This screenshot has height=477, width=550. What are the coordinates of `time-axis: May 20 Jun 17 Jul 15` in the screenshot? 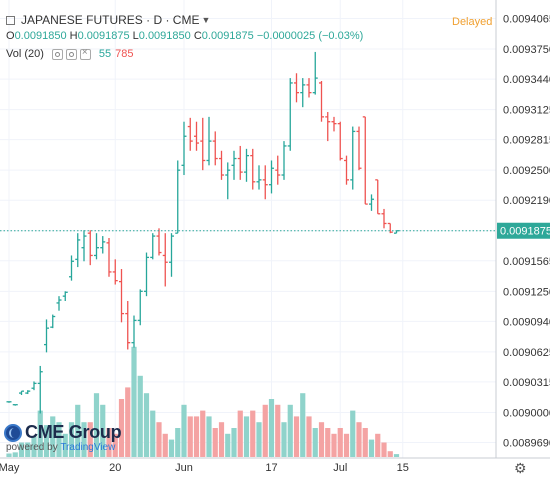 It's located at (204, 468).